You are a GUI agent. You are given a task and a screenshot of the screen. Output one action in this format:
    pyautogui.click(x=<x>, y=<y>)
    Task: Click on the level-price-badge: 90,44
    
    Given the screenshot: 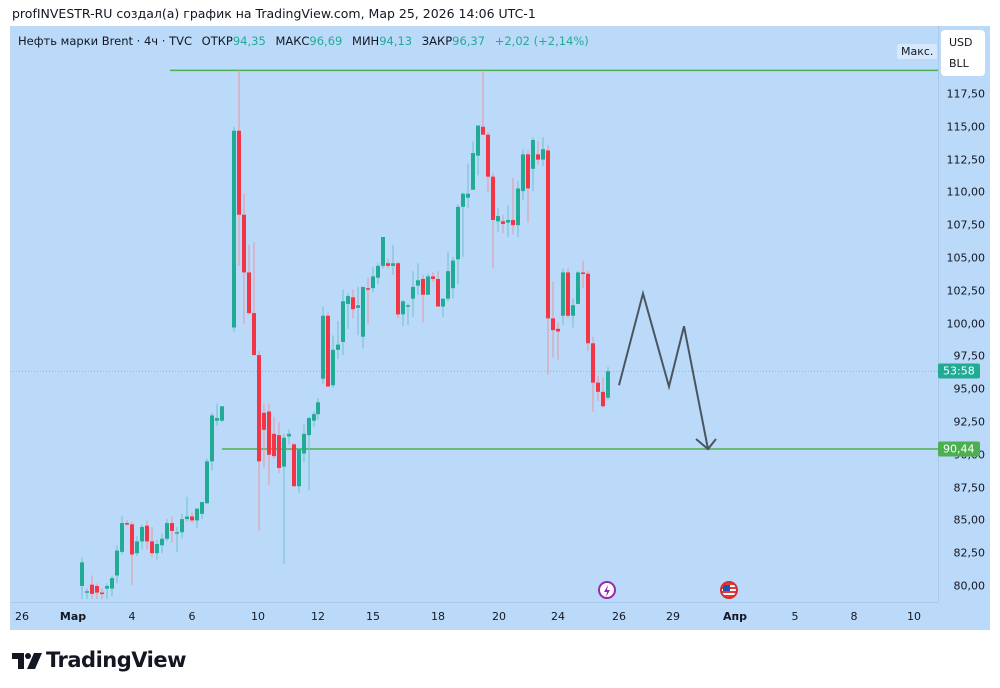 What is the action you would take?
    pyautogui.click(x=959, y=449)
    